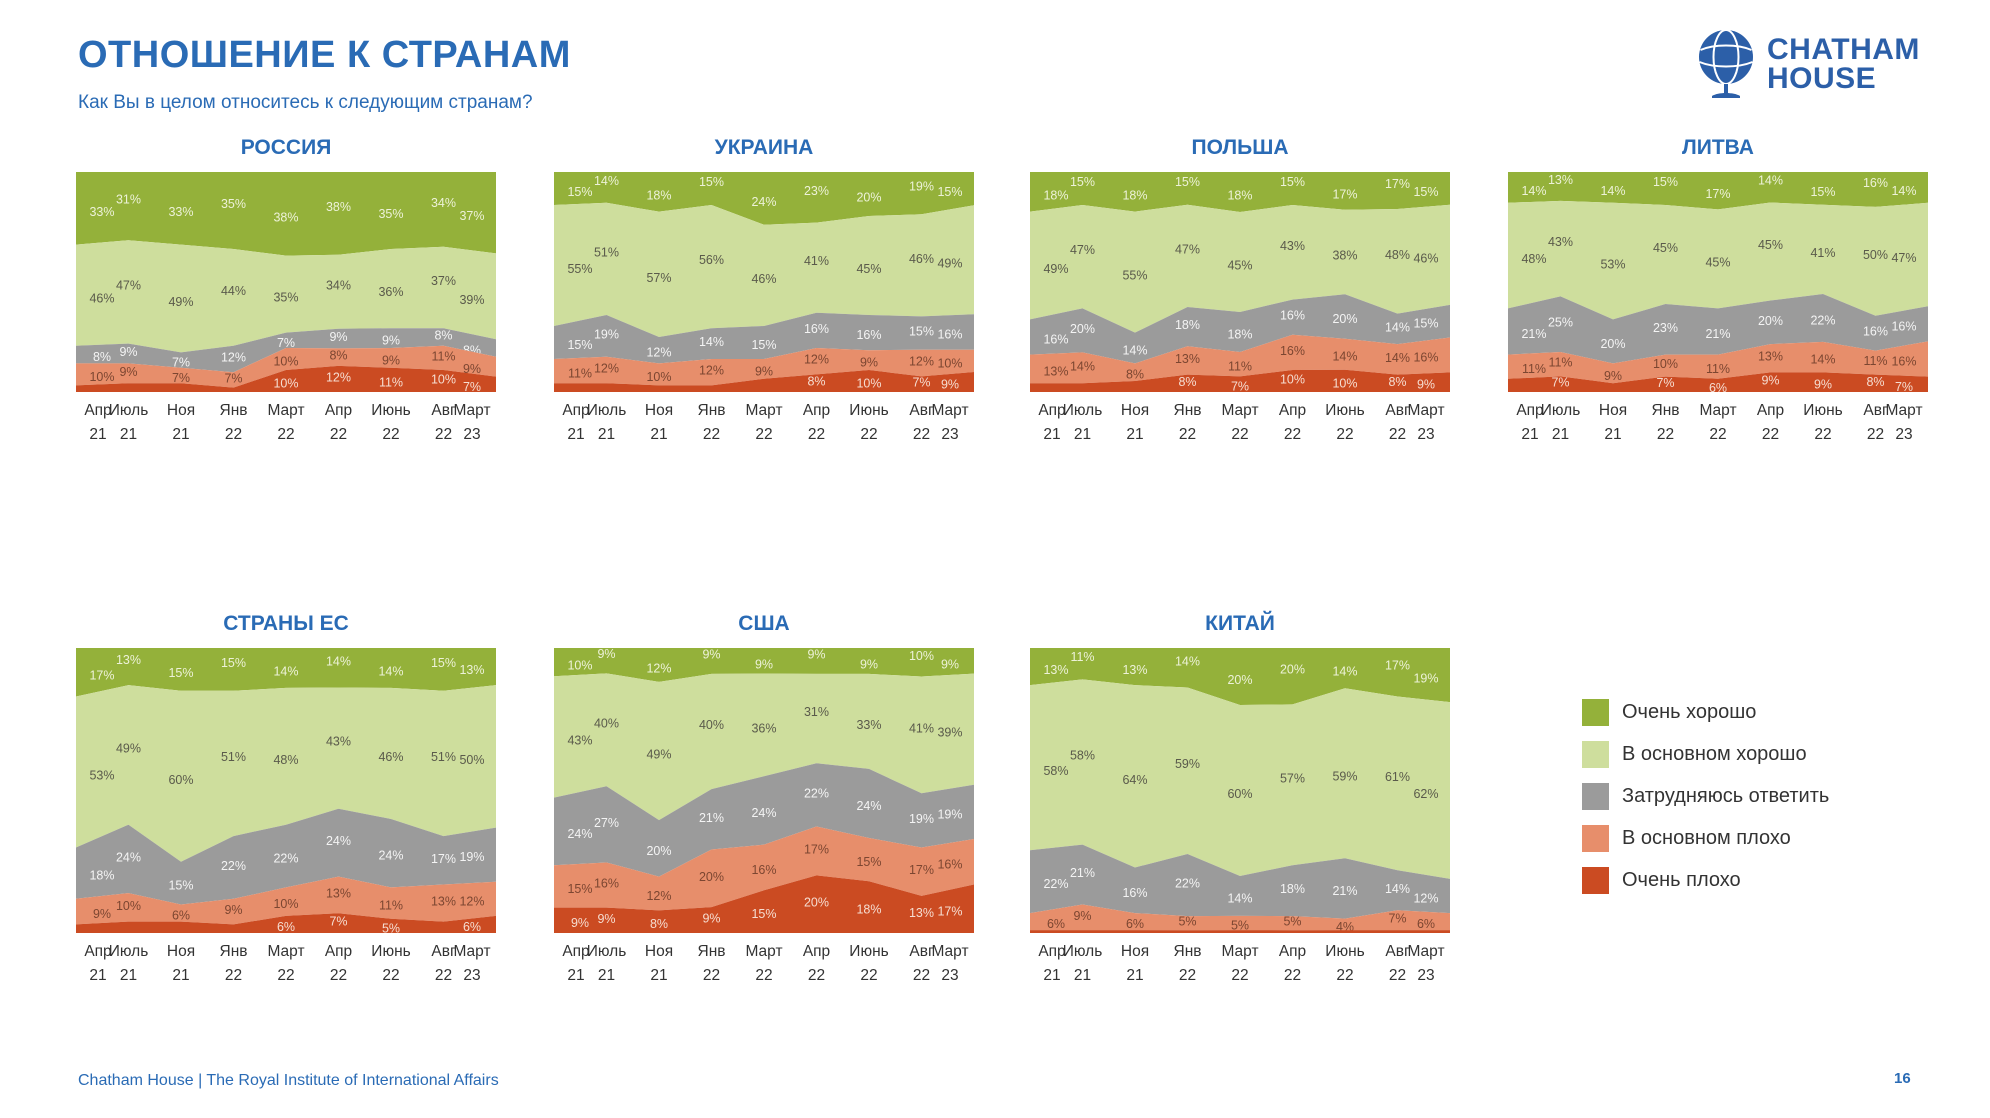 The width and height of the screenshot is (1990, 1118). Describe the element at coordinates (1705, 838) in the screenshot. I see `legend-item-mostly-bad: В основном плохо` at that location.